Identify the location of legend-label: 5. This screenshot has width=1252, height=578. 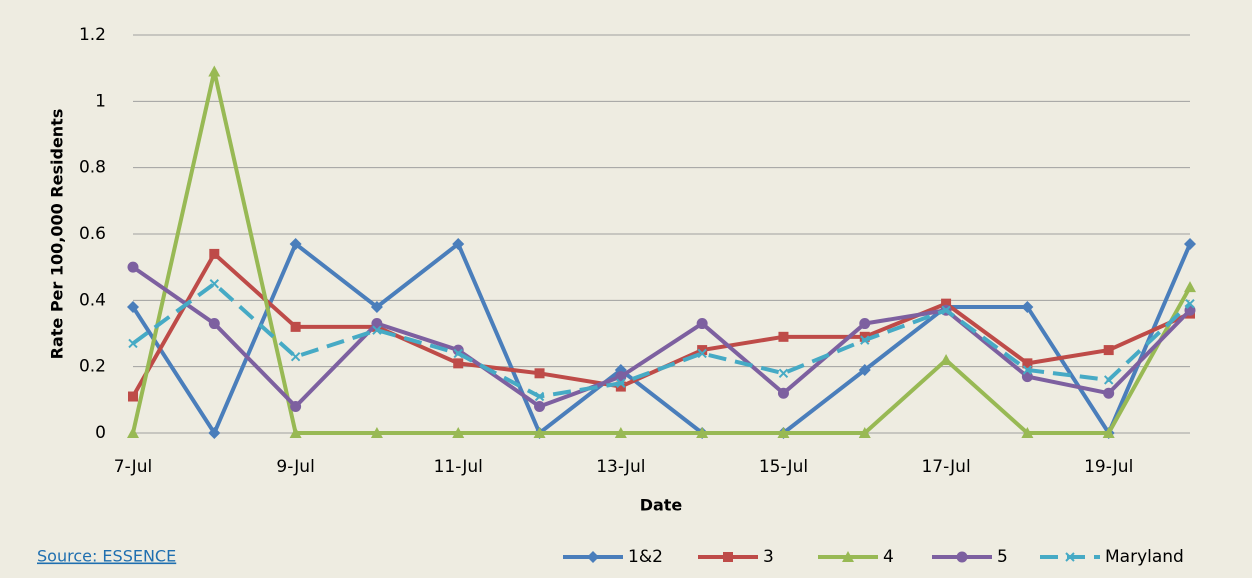
(1002, 557).